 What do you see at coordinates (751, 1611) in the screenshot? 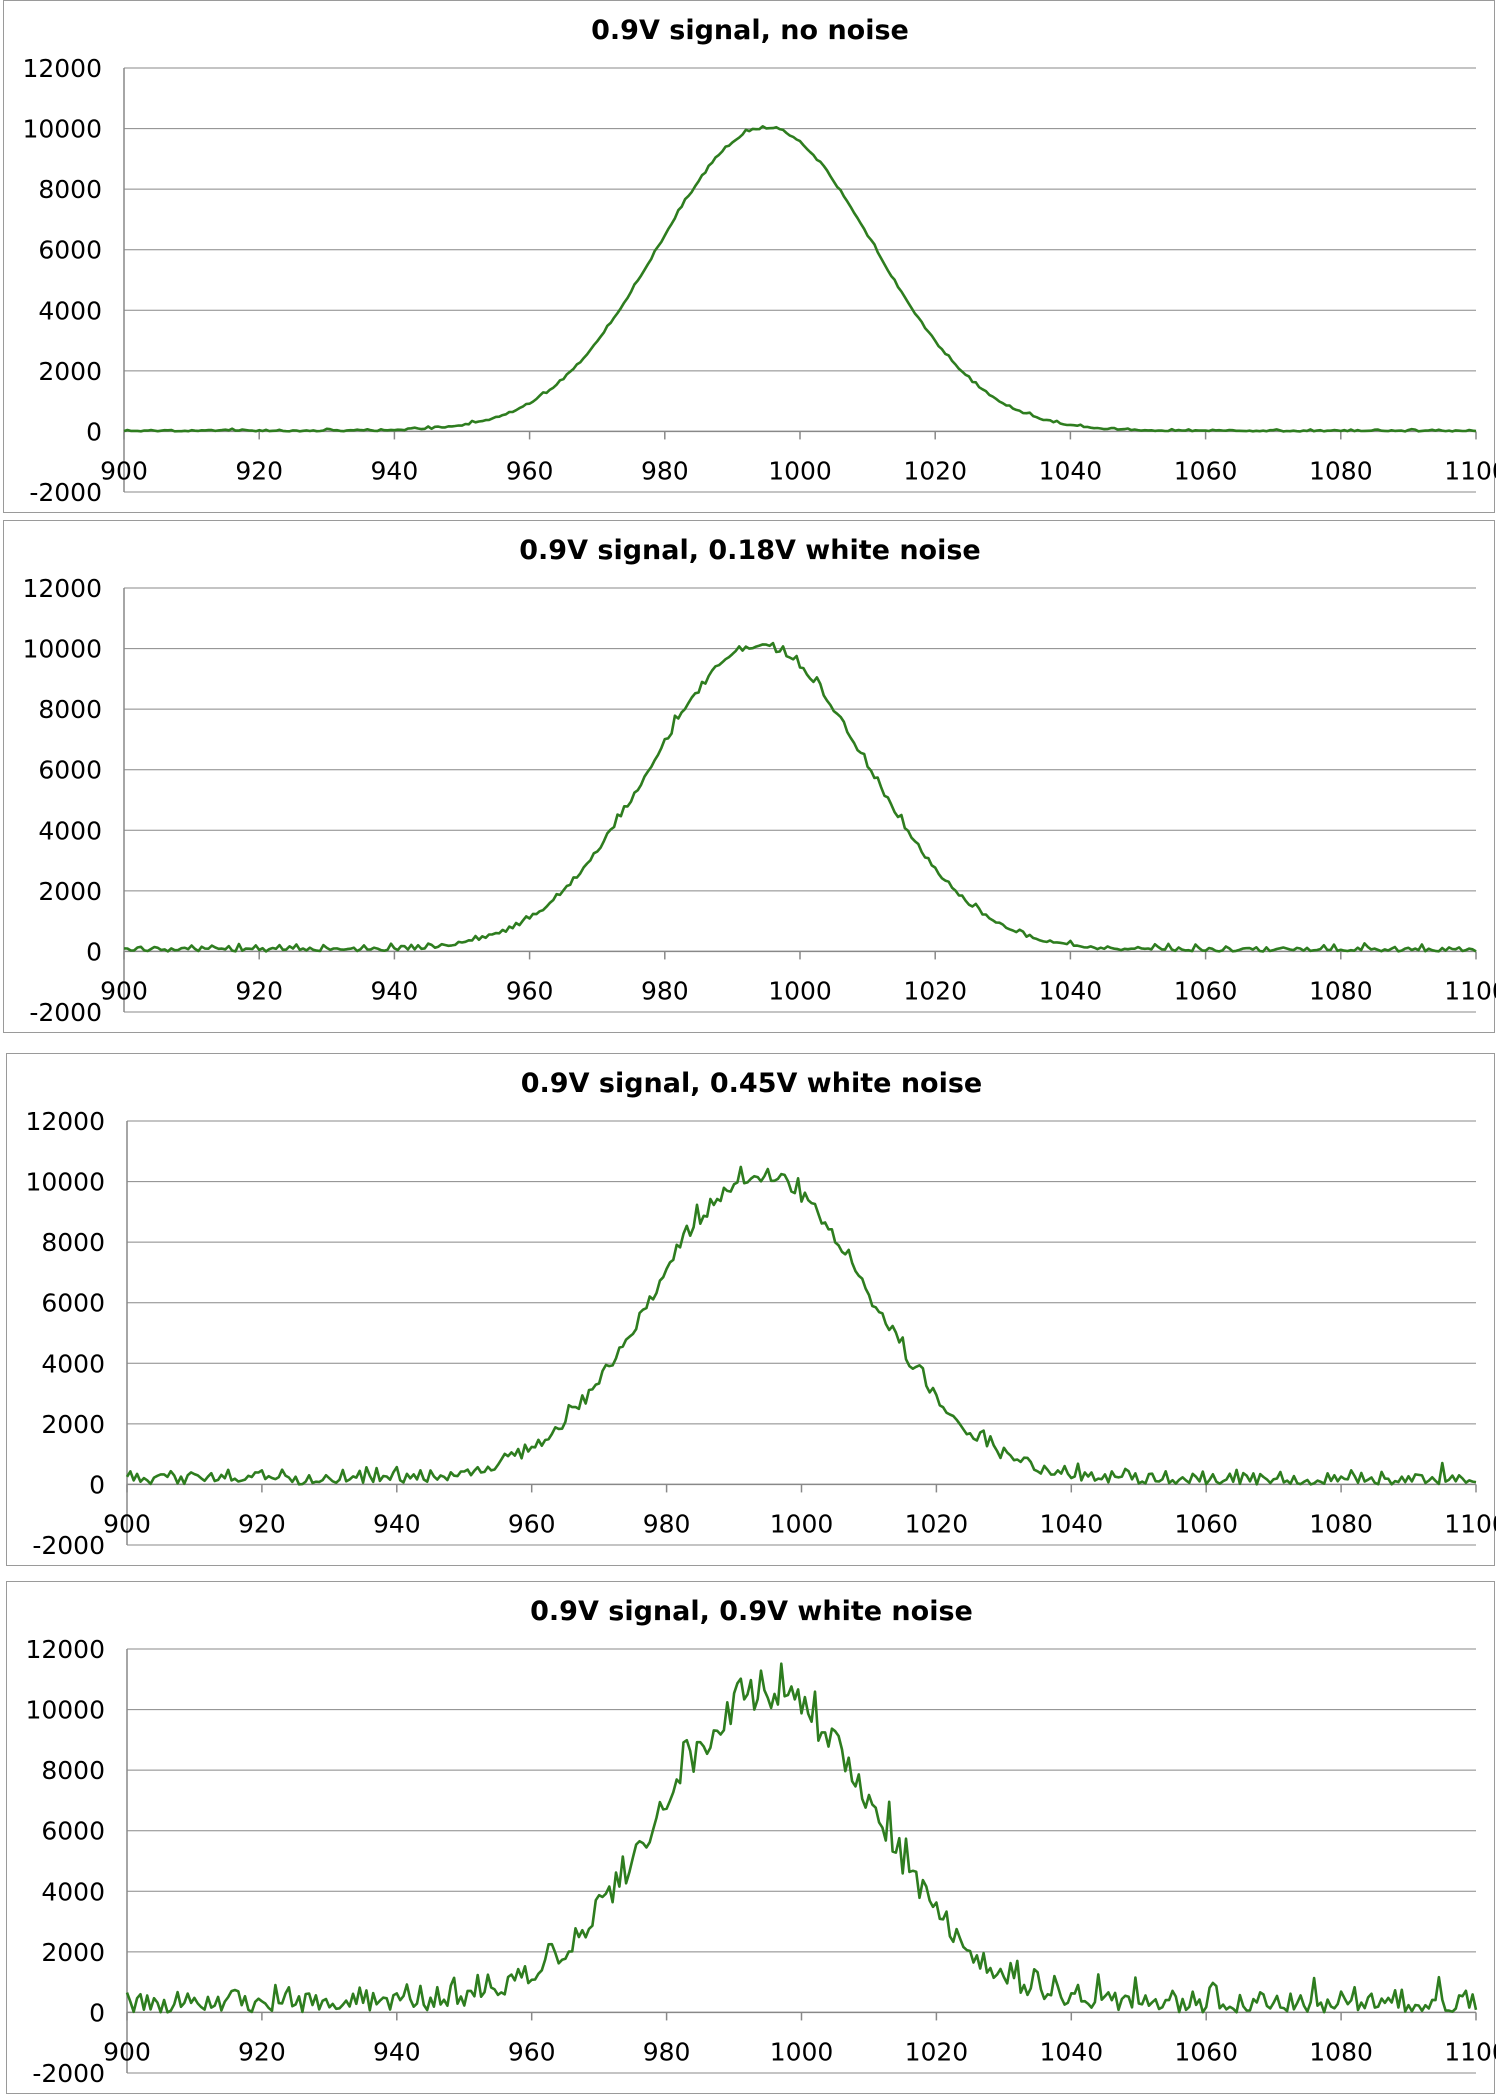
I see `chart-title: 0.9V signal, 0.9V white noise` at bounding box center [751, 1611].